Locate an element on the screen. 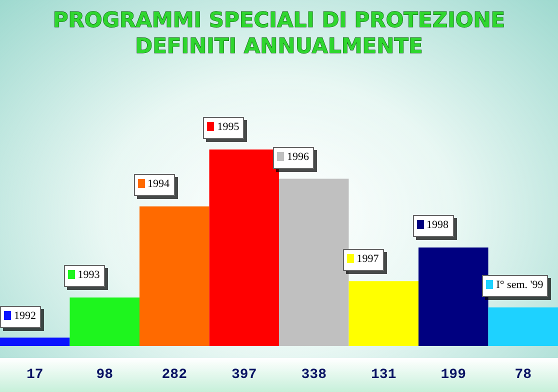 The width and height of the screenshot is (558, 392). x-tick-label: 1993 is located at coordinates (84, 276).